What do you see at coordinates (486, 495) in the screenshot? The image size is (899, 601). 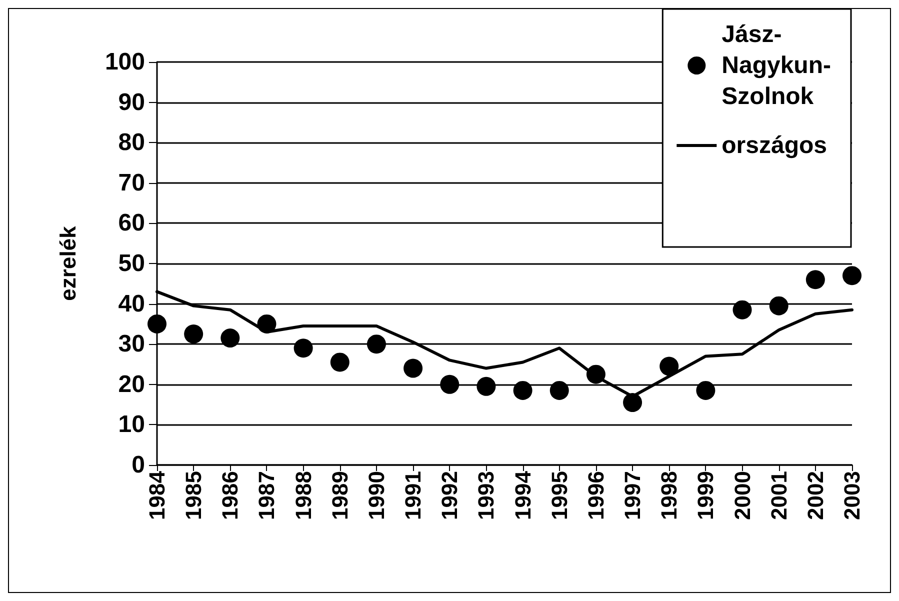 I see `x-tick-label: 1993` at bounding box center [486, 495].